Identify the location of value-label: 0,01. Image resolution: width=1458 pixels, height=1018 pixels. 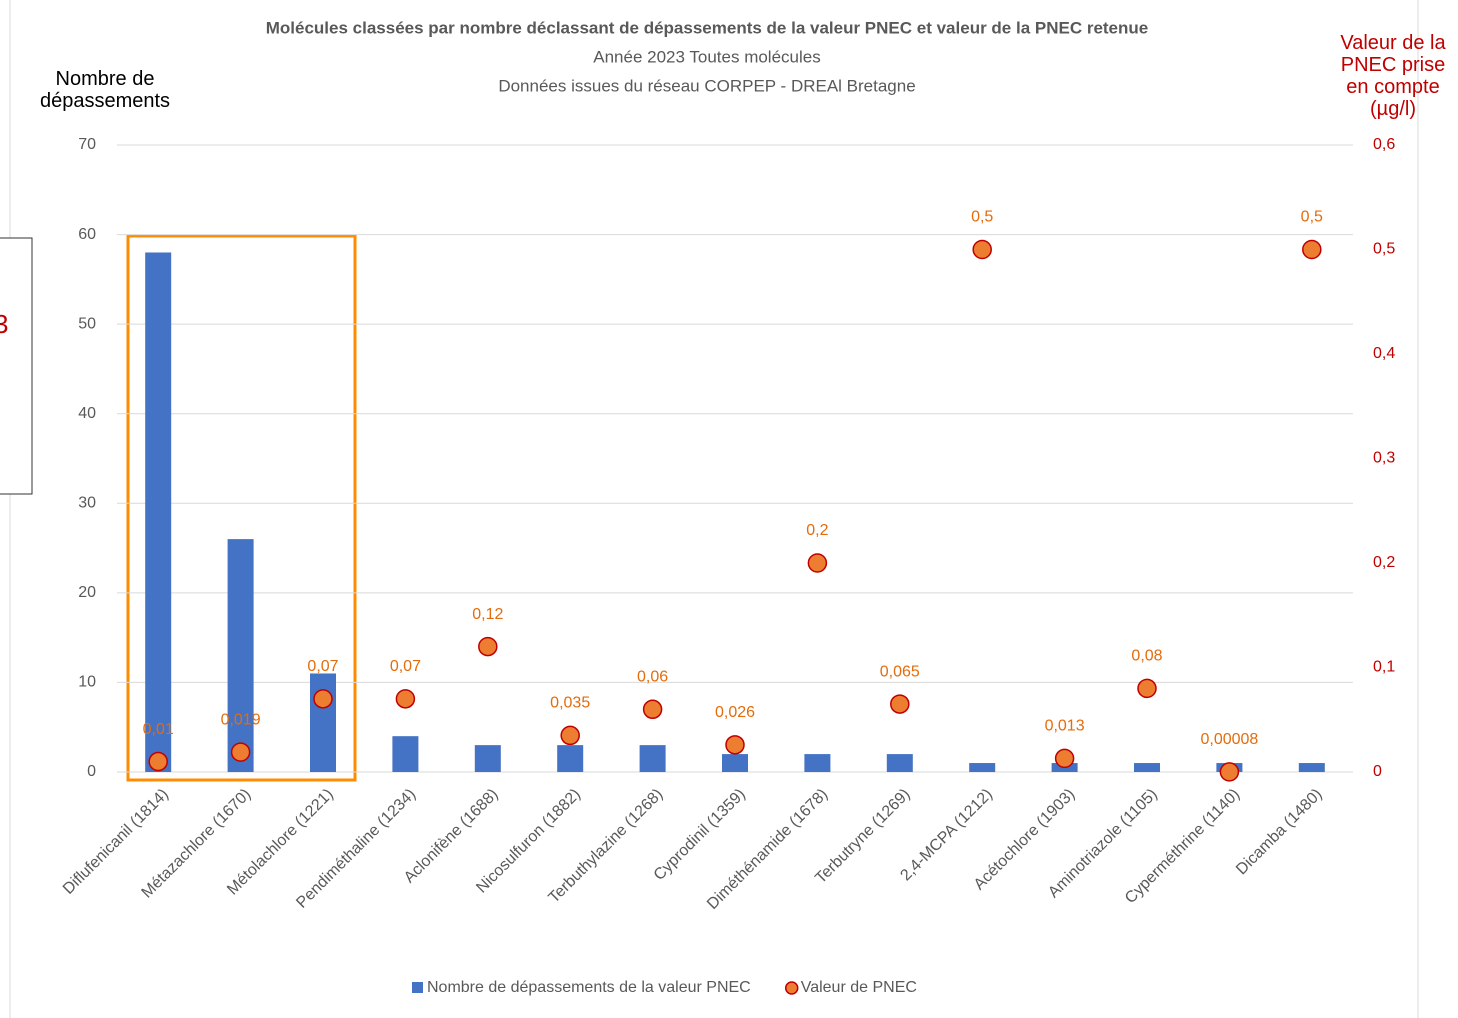
(158, 729).